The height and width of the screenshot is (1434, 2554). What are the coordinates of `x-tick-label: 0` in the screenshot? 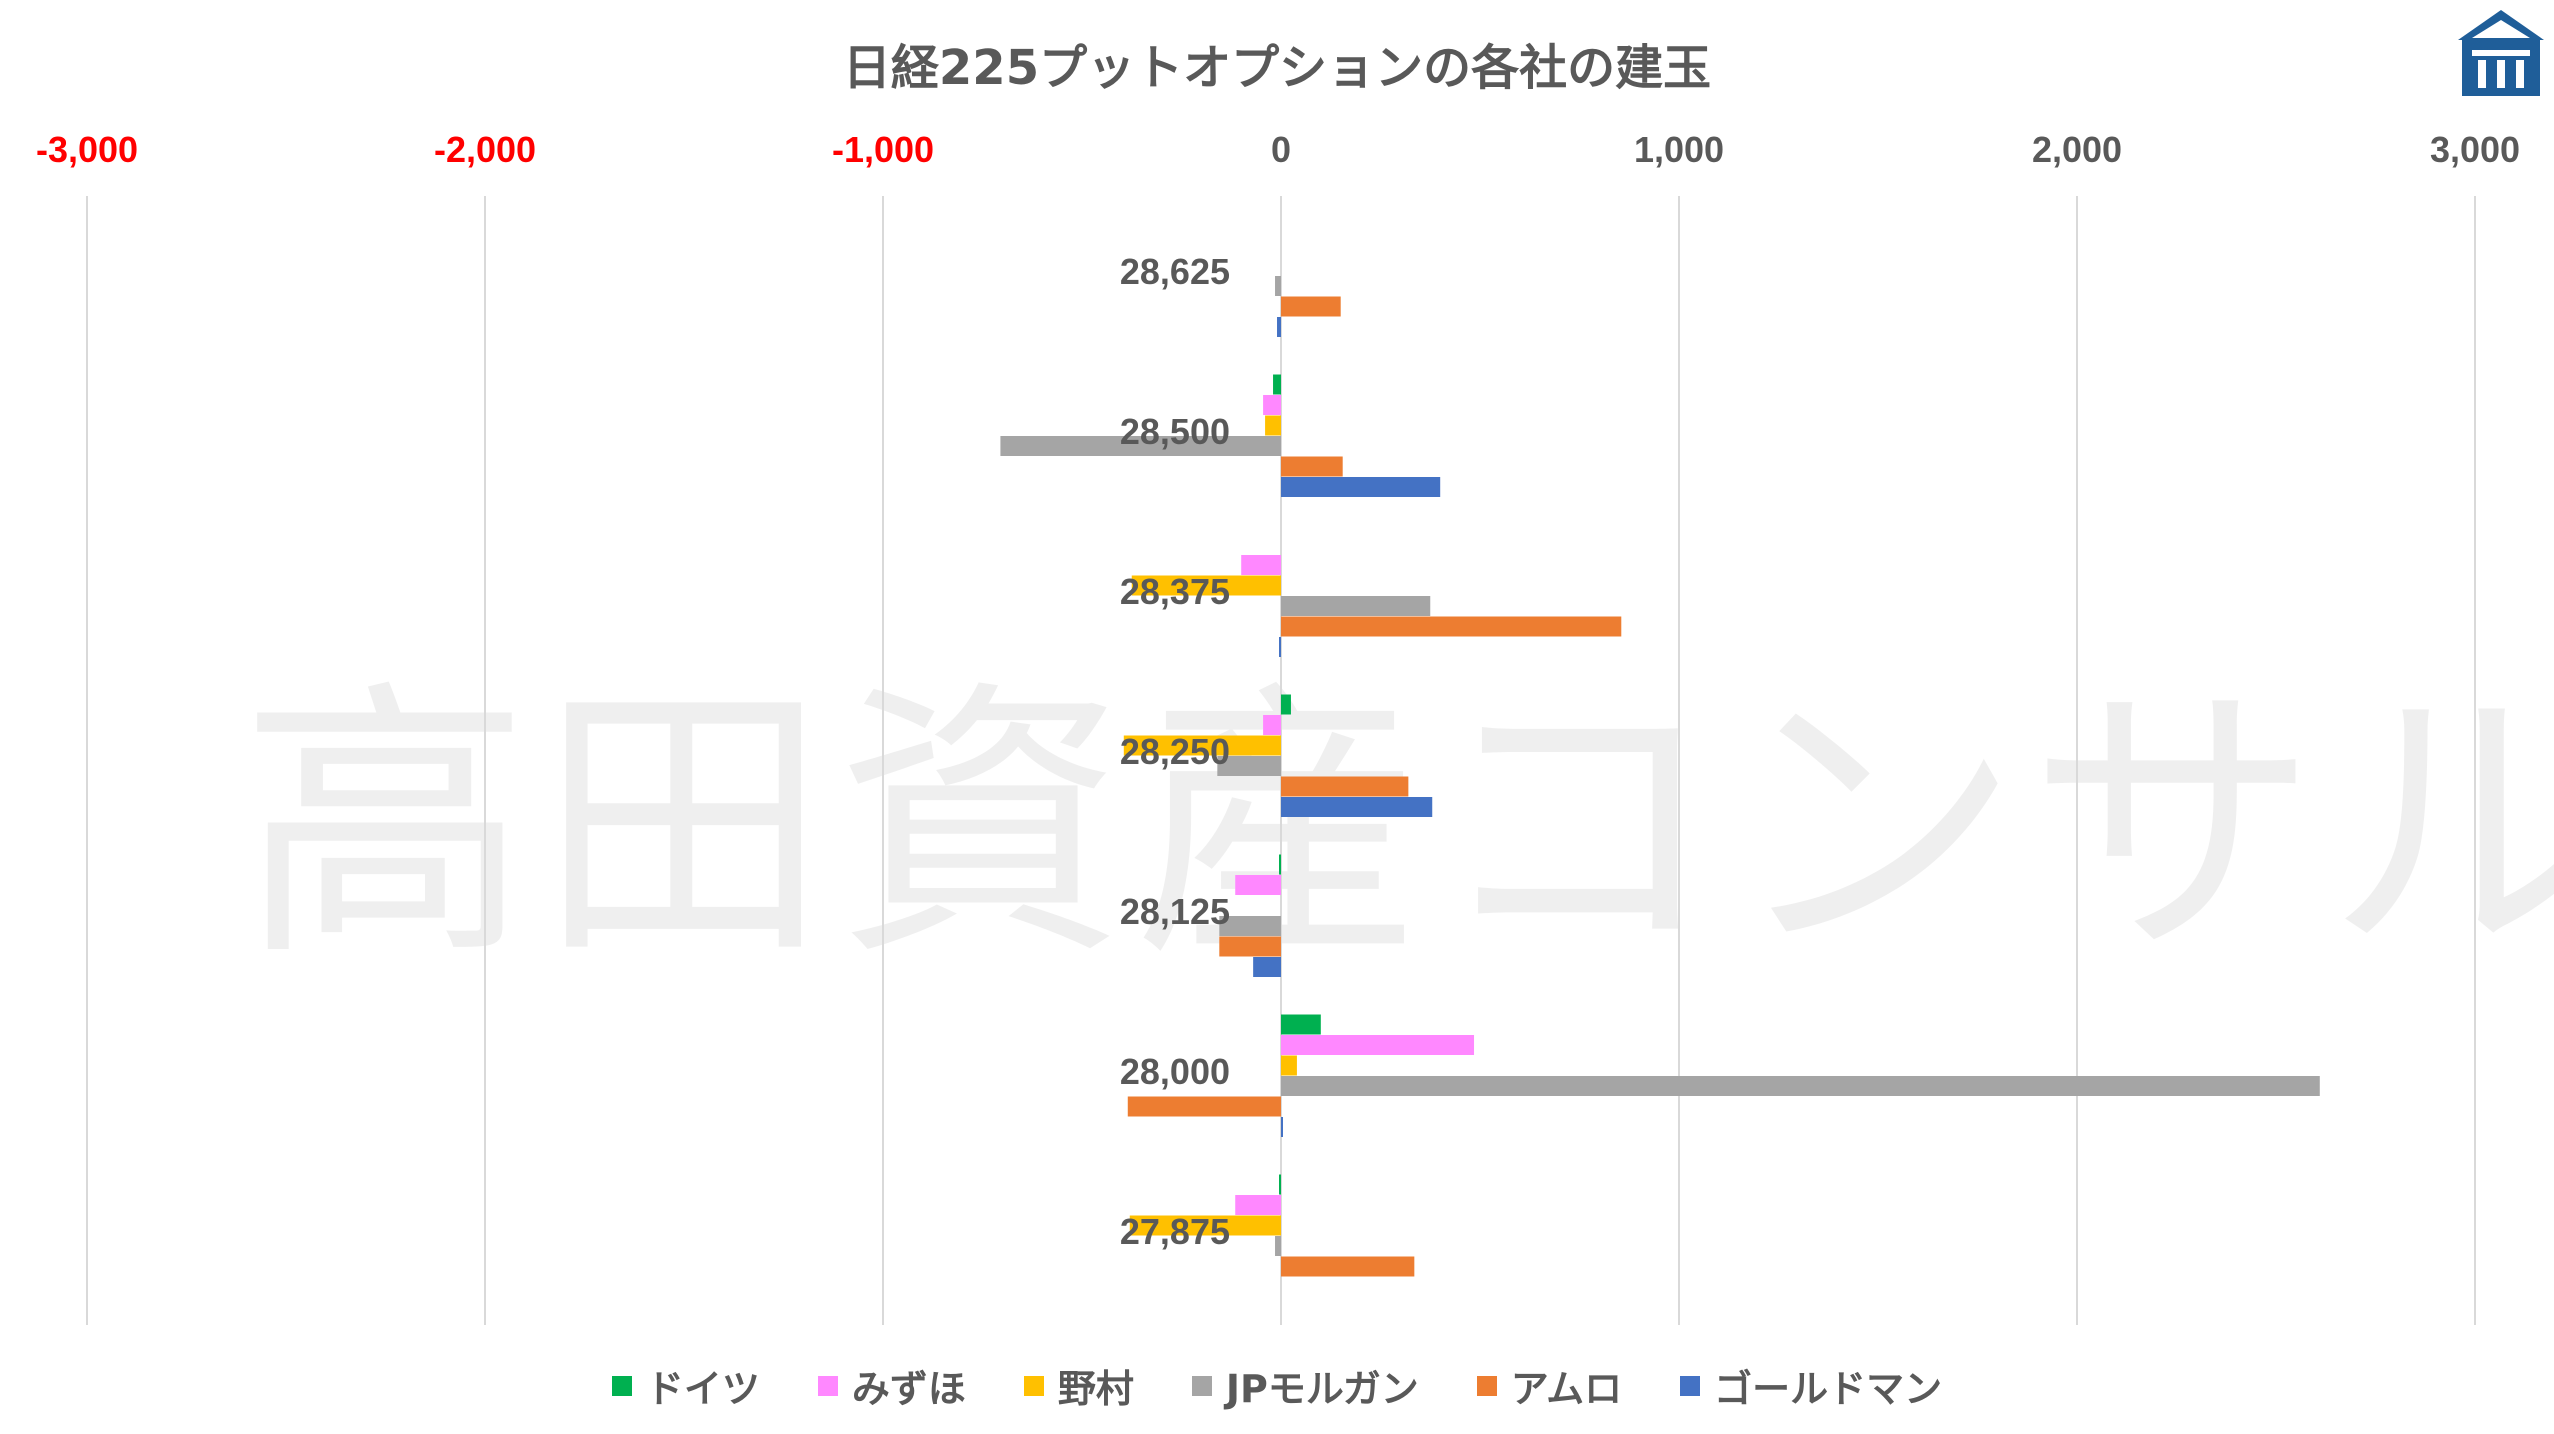 It's located at (1281, 149).